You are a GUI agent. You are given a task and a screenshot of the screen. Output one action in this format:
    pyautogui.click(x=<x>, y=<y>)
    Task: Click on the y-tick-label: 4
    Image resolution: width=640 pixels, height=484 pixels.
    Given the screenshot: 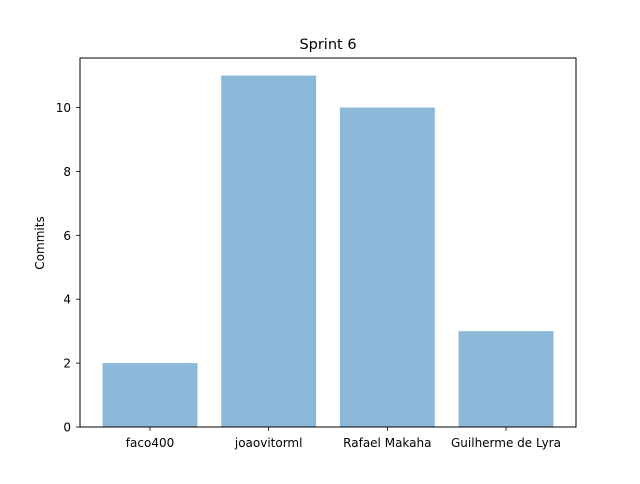 What is the action you would take?
    pyautogui.click(x=67, y=300)
    